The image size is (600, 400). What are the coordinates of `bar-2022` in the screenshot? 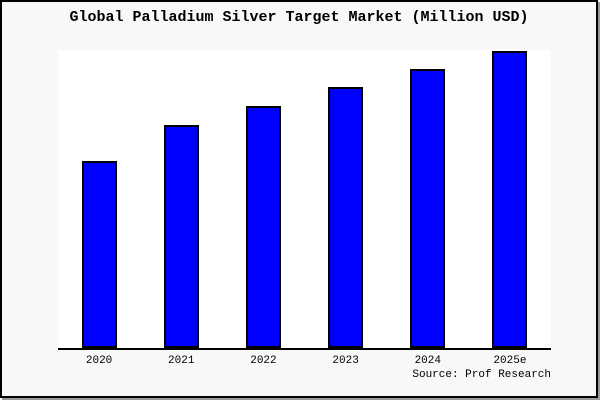 It's located at (263, 226).